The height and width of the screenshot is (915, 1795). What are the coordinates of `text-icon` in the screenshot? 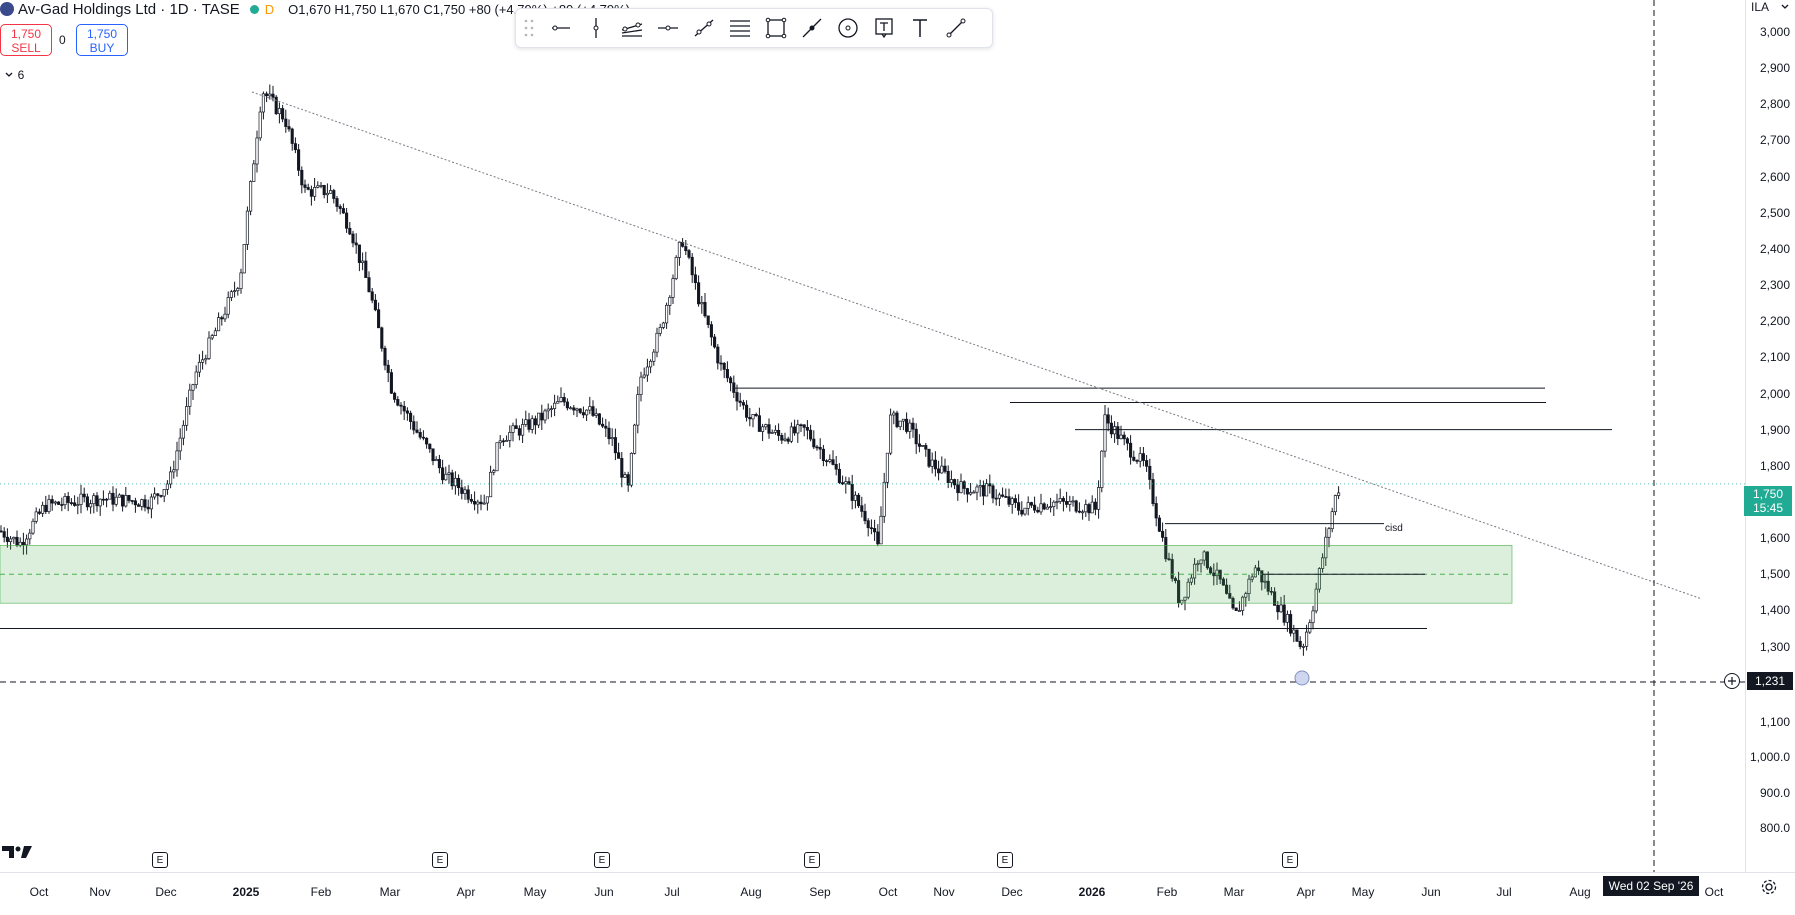 It's located at (920, 28).